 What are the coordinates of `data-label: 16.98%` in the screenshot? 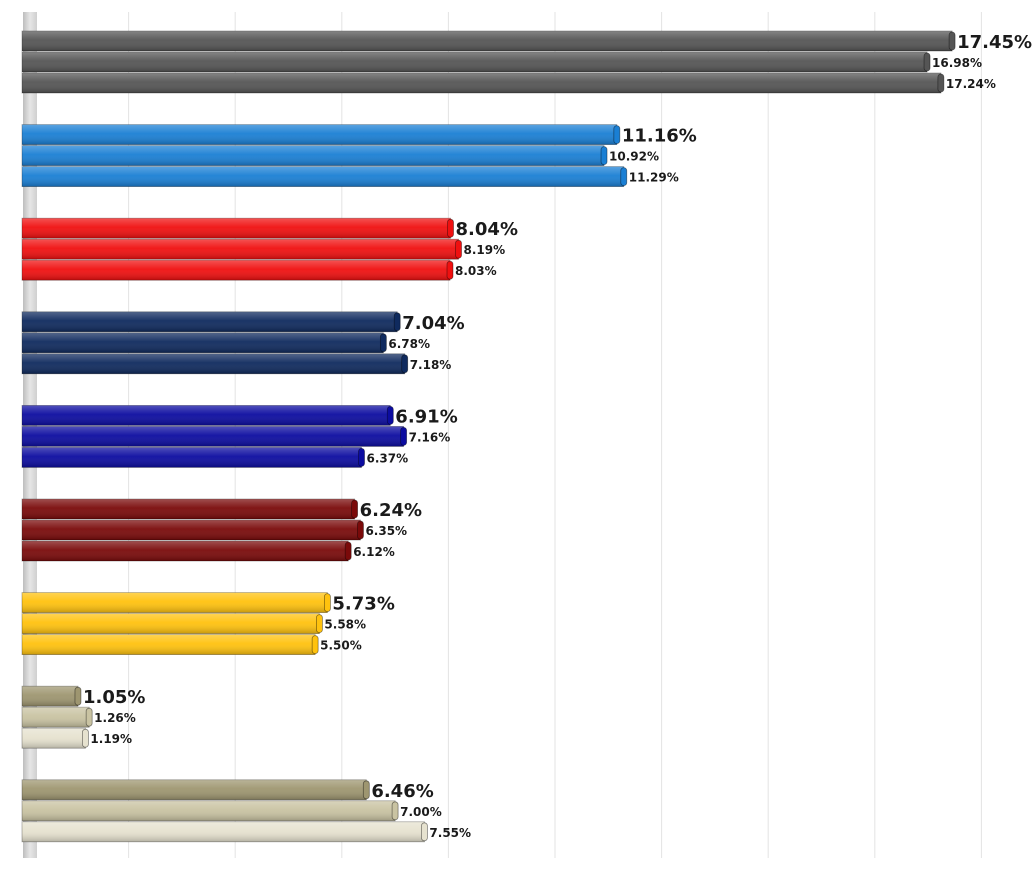 It's located at (957, 63).